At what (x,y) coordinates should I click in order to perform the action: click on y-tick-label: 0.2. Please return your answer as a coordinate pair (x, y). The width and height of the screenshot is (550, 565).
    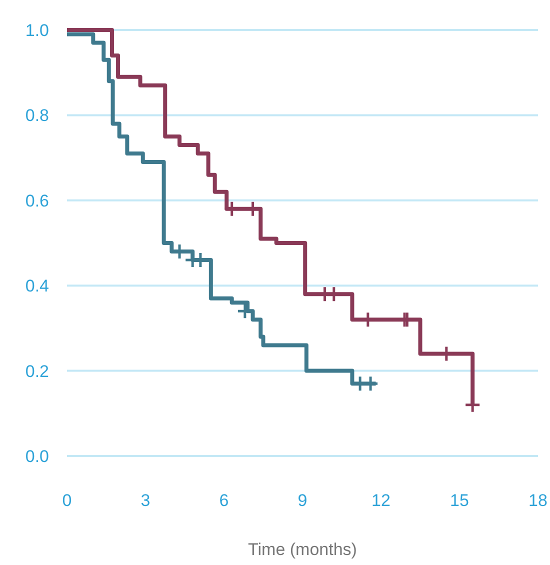
    Looking at the image, I should click on (37, 371).